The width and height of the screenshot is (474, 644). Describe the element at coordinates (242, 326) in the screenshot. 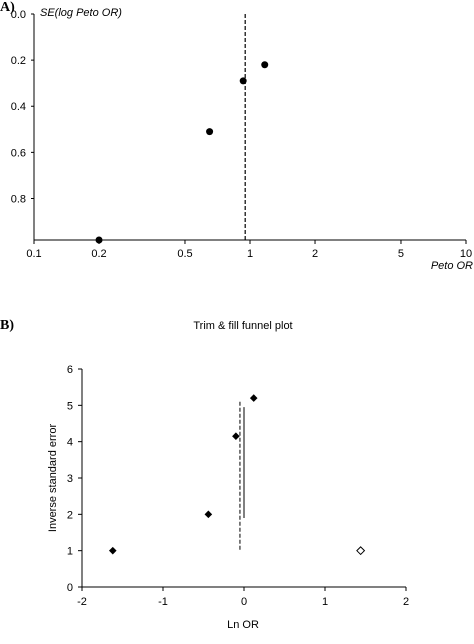

I see `plot-b-title: Trim & fill funnel plot` at that location.